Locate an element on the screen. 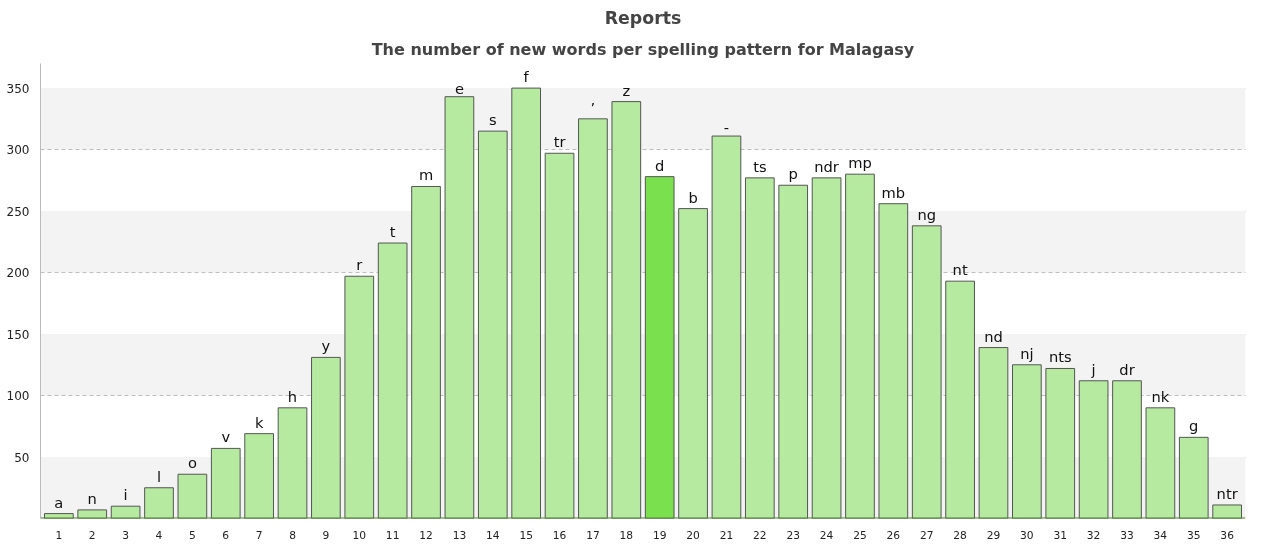 The width and height of the screenshot is (1263, 555). x-tick-label: 2 is located at coordinates (92, 535).